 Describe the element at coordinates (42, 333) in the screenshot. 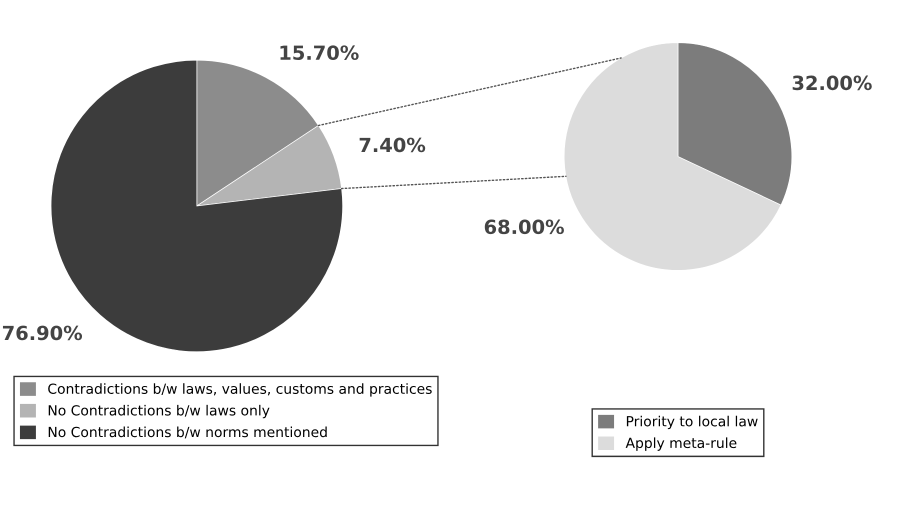

I see `data-label: 76.90%` at that location.